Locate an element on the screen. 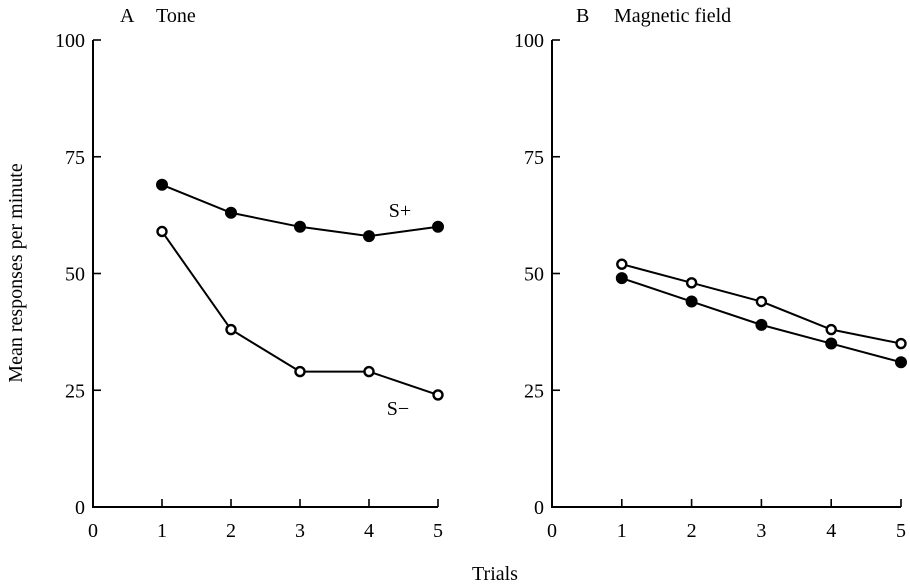 This screenshot has height=587, width=910. panel-a-series-1-label: S− is located at coordinates (398, 409).